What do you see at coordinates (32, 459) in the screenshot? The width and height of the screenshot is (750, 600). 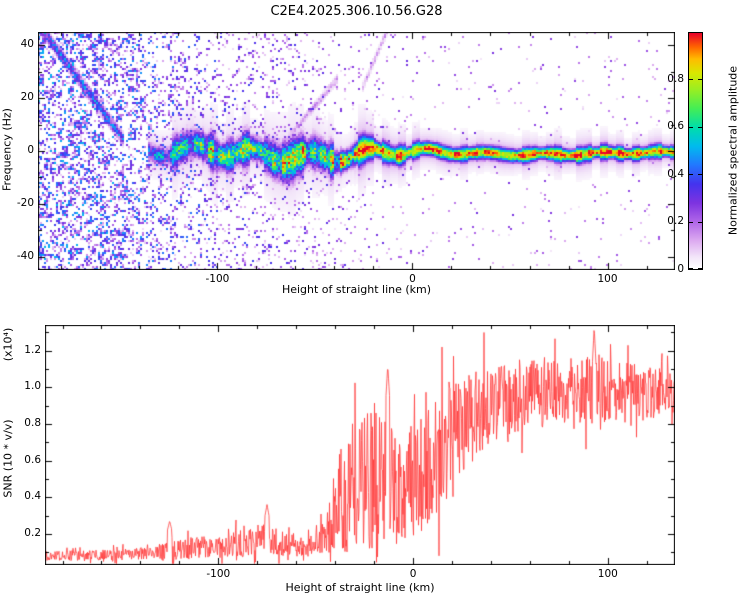 I see `snr-y-tick-label: 0.6` at bounding box center [32, 459].